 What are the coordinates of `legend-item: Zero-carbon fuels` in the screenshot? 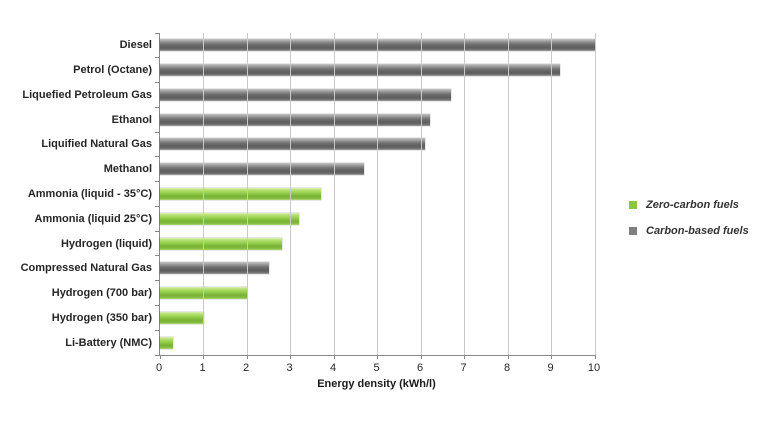 It's located at (689, 205).